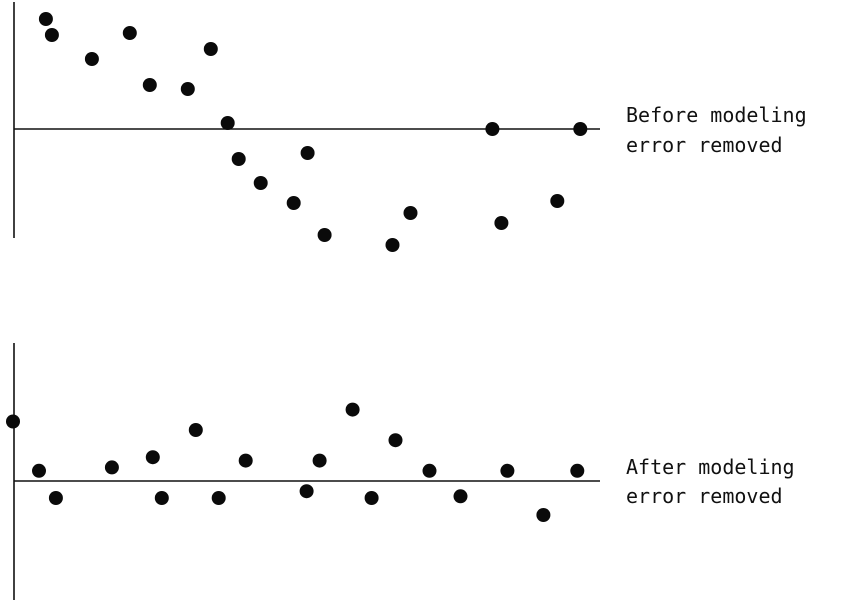 The width and height of the screenshot is (847, 603). What do you see at coordinates (704, 145) in the screenshot?
I see `panel-before-label-line-2: error removed` at bounding box center [704, 145].